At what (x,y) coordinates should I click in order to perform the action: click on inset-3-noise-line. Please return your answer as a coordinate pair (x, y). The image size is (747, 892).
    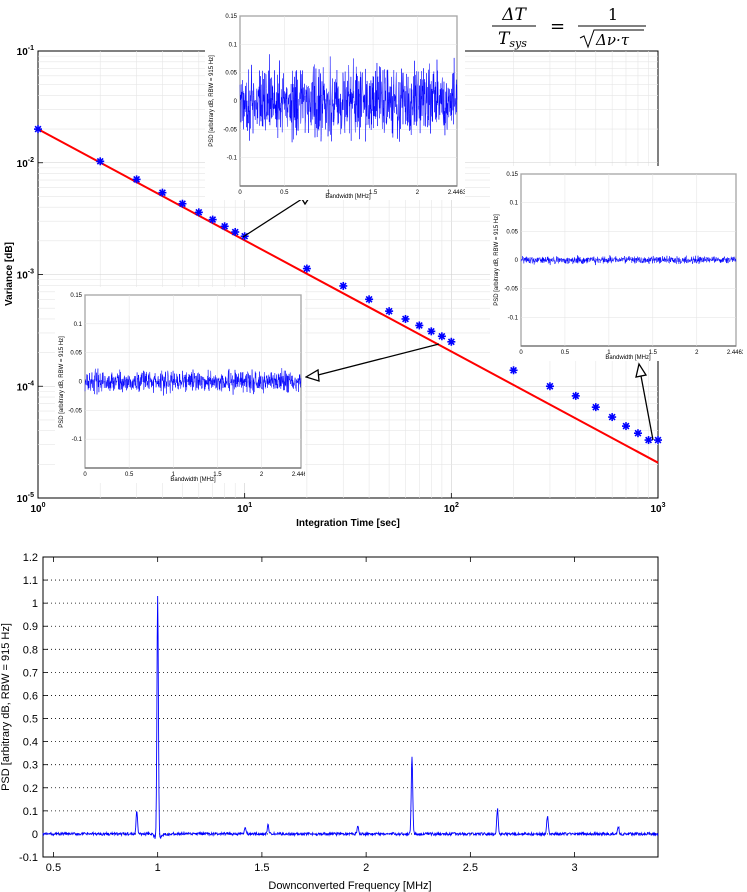
    Looking at the image, I should click on (628, 260).